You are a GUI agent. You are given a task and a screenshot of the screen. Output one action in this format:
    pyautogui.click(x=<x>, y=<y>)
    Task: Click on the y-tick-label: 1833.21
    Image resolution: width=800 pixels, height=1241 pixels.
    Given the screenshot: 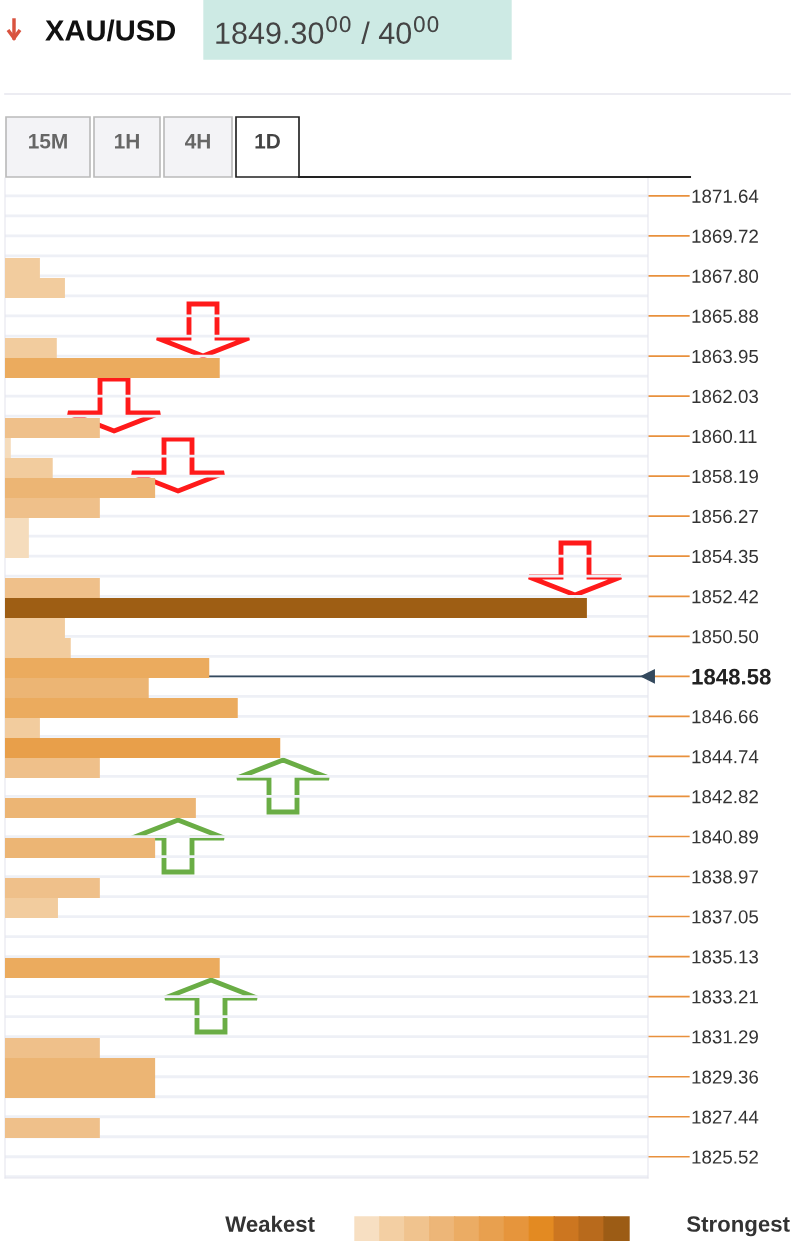 What is the action you would take?
    pyautogui.click(x=725, y=997)
    